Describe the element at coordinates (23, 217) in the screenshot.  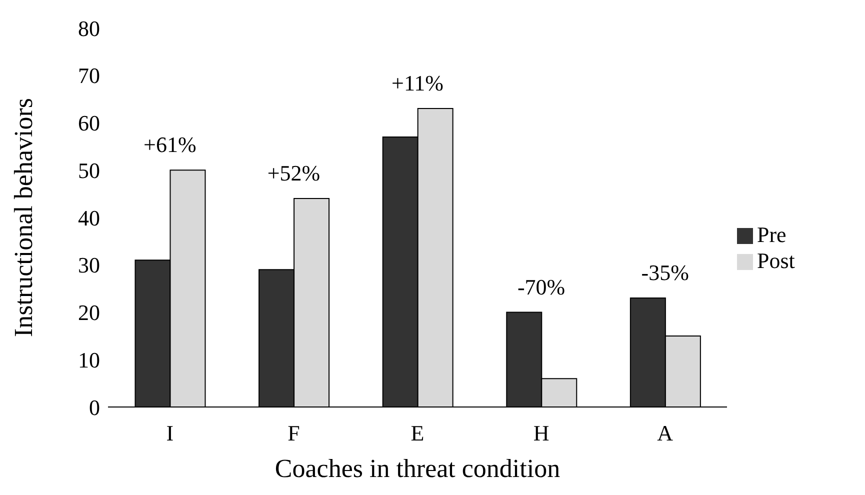
I see `y-axis-title: Instructional behaviors` at that location.